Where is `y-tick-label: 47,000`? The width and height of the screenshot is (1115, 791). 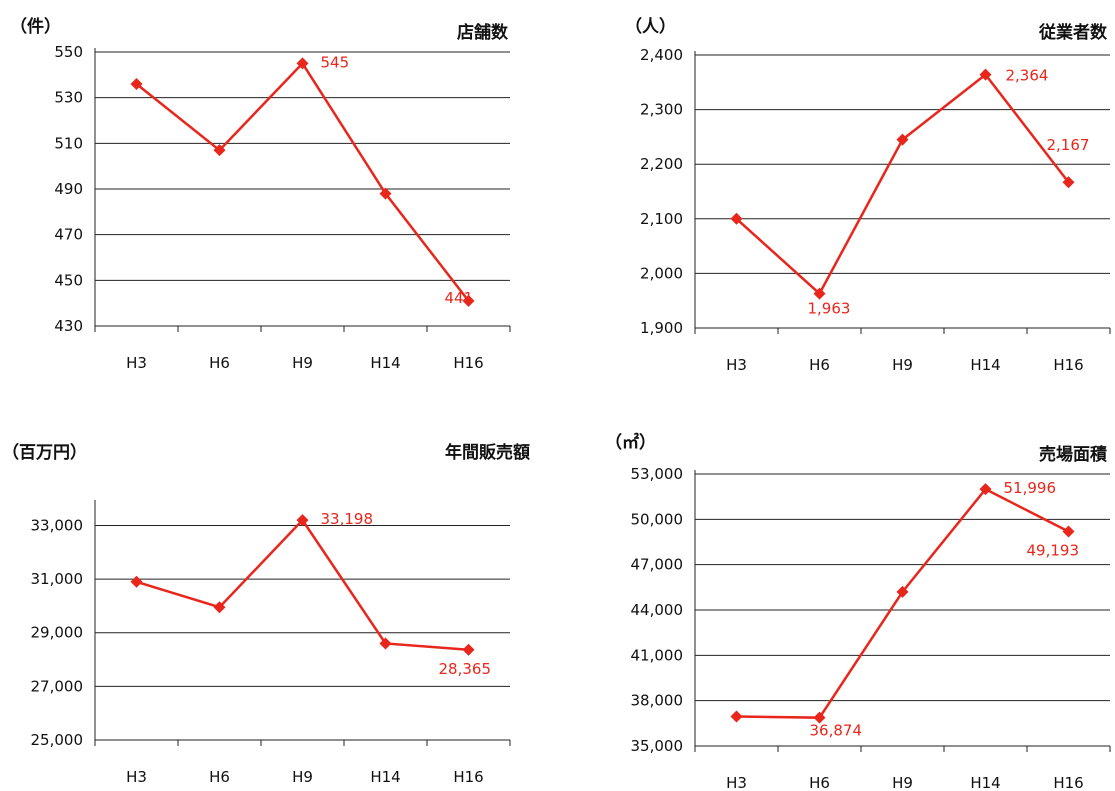
y-tick-label: 47,000 is located at coordinates (657, 565).